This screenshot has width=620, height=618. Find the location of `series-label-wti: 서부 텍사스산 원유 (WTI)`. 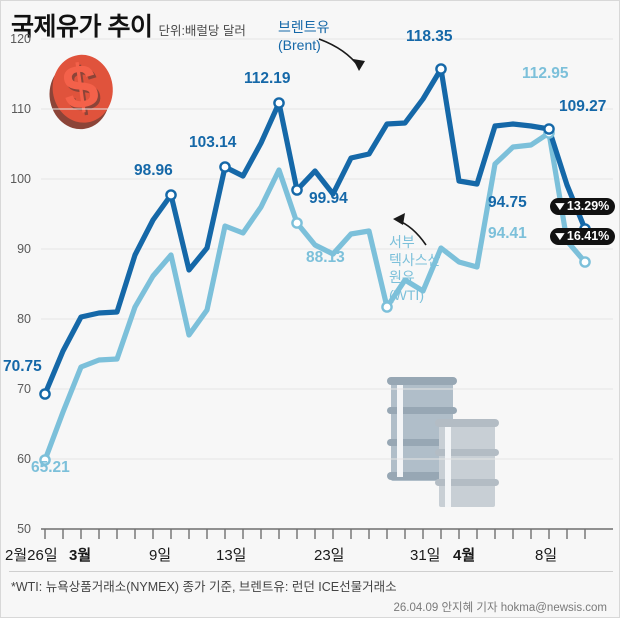

series-label-wti: 서부 텍사스산 원유 (WTI) is located at coordinates (415, 269).